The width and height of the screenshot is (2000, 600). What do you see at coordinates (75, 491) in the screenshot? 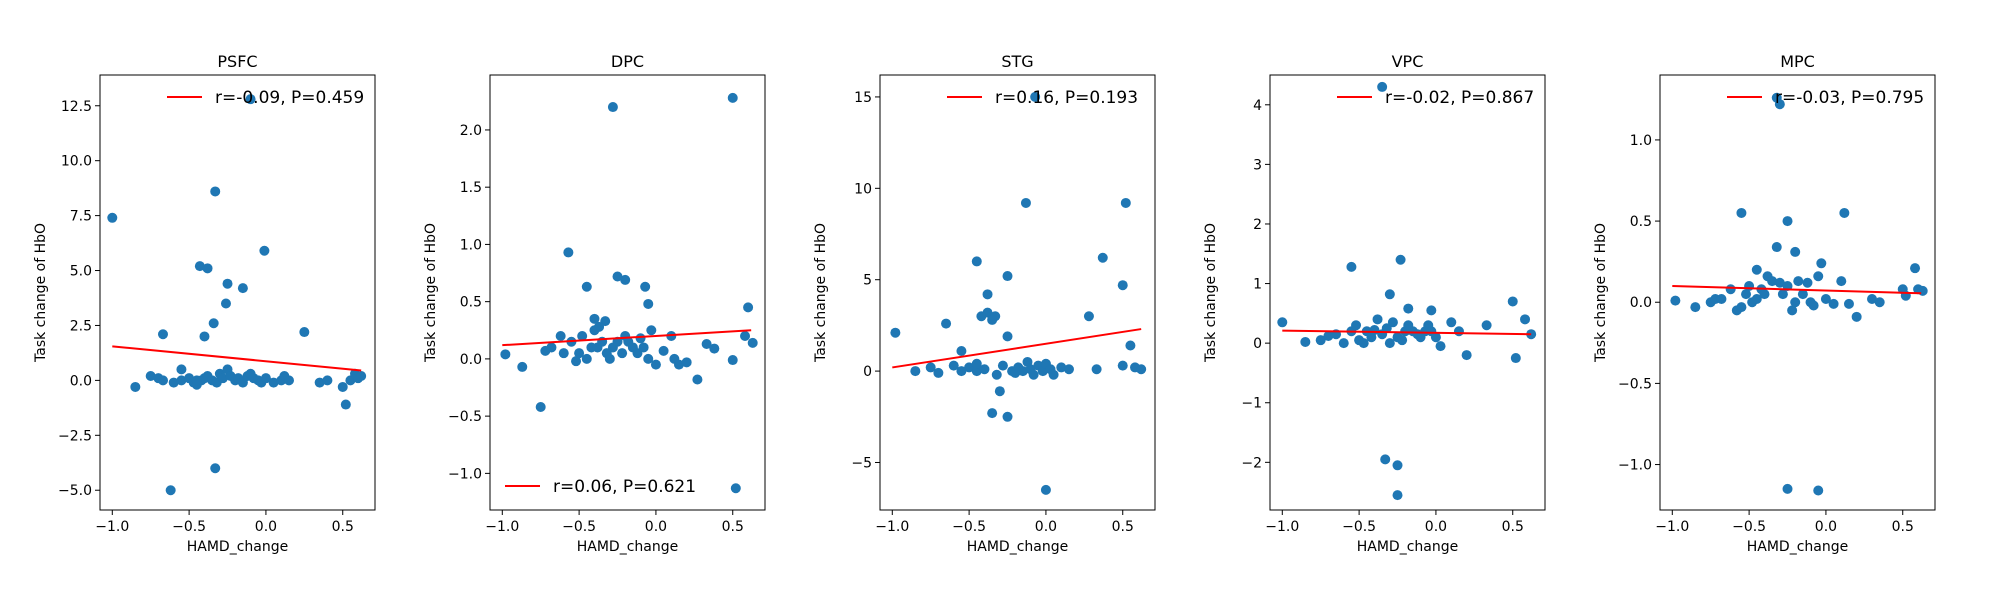
I see `y-tick-label: −5.0` at bounding box center [75, 491].